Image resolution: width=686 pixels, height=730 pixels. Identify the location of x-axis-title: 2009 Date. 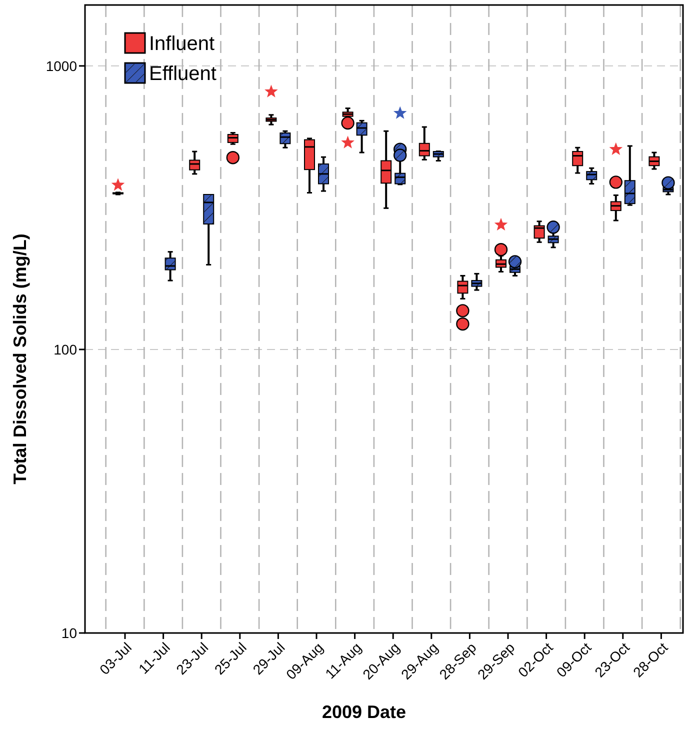
(364, 712).